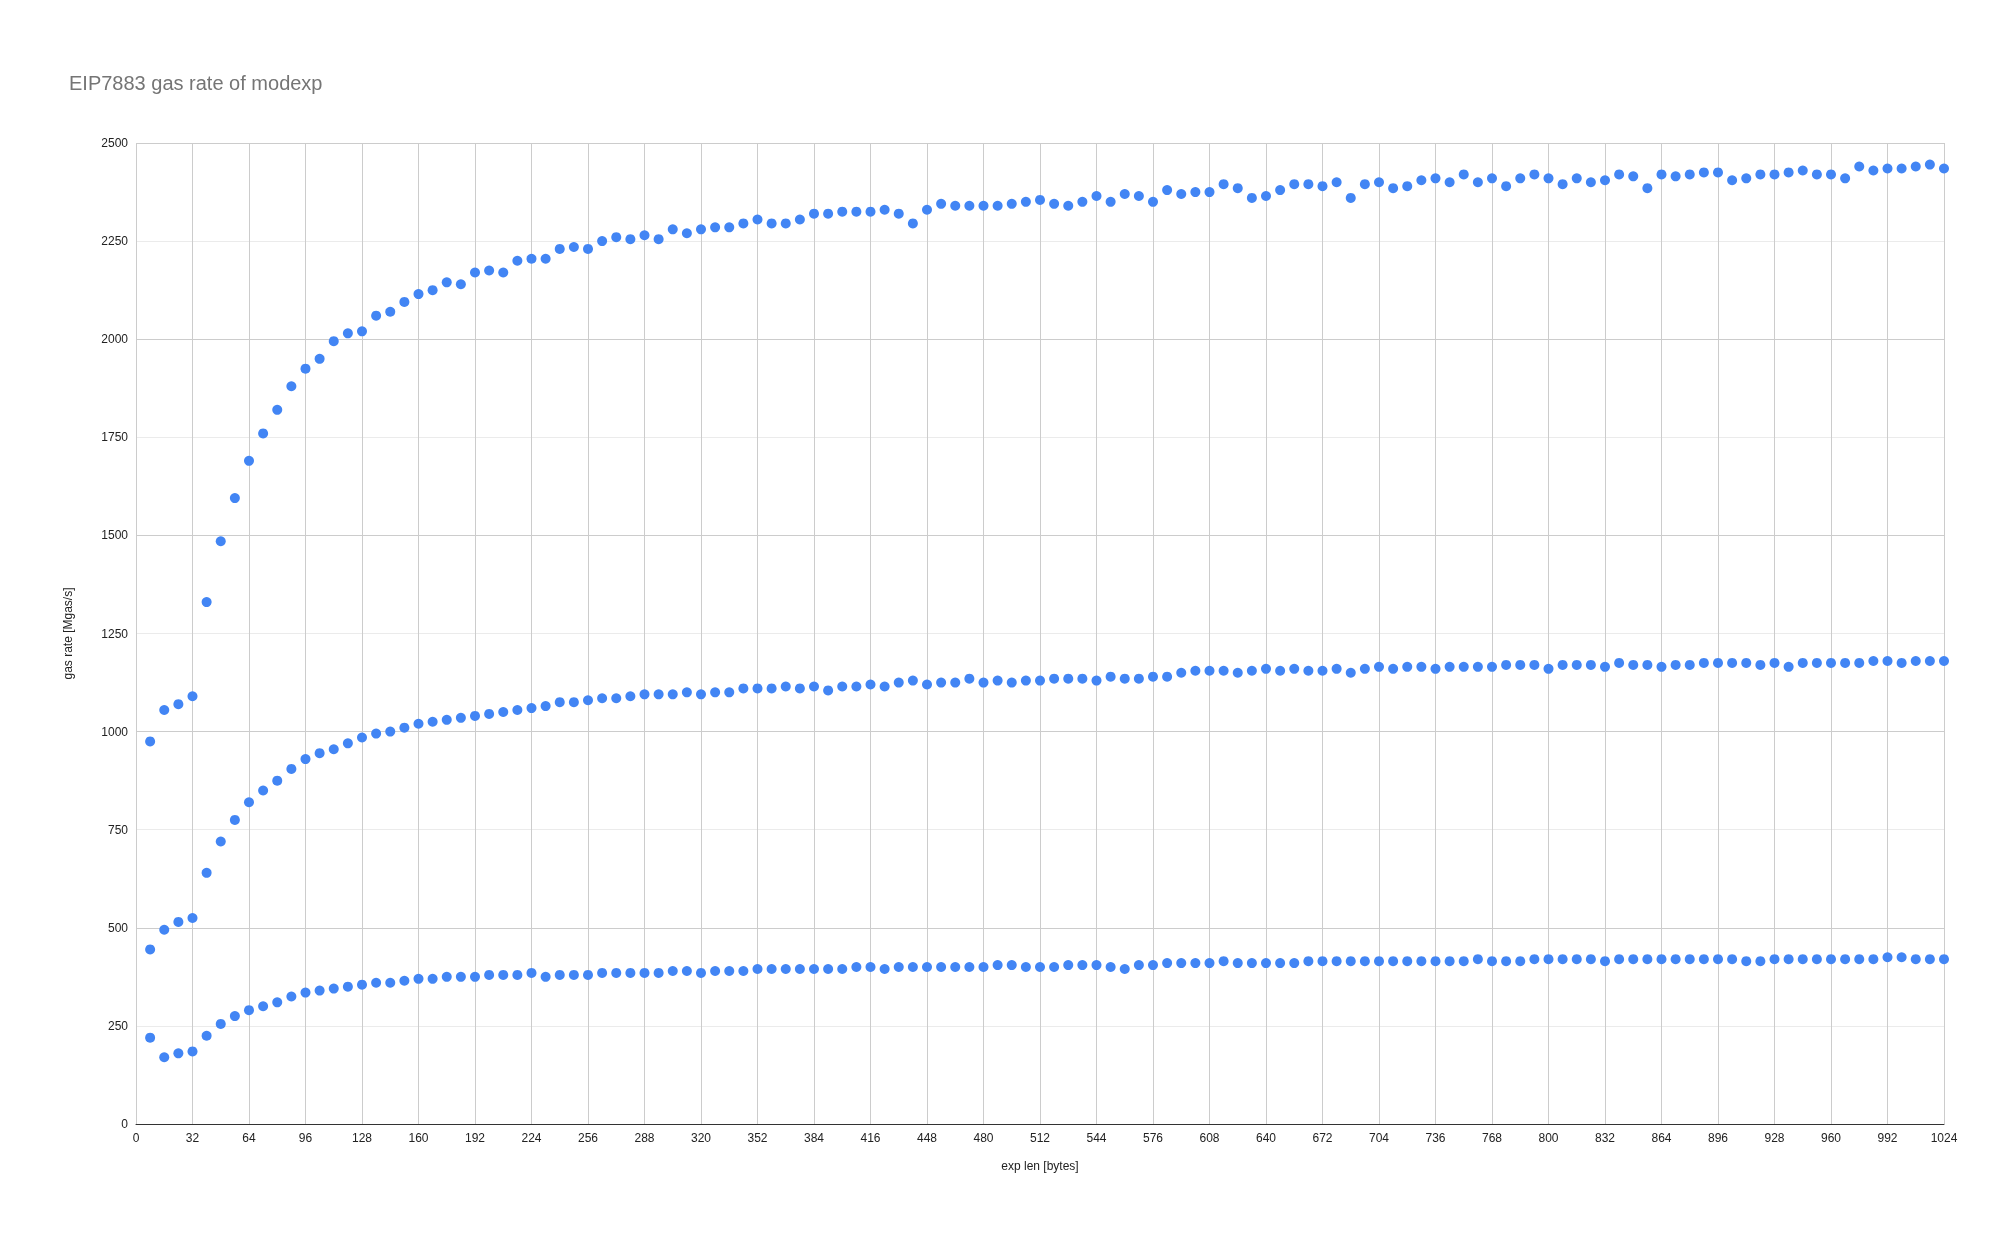 Image resolution: width=2016 pixels, height=1248 pixels. What do you see at coordinates (1492, 1138) in the screenshot?
I see `x-tick-label: 768` at bounding box center [1492, 1138].